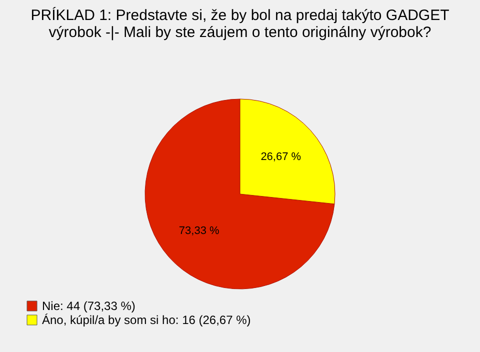 The image size is (480, 352). I want to click on data-label: 73,33 %, so click(199, 230).